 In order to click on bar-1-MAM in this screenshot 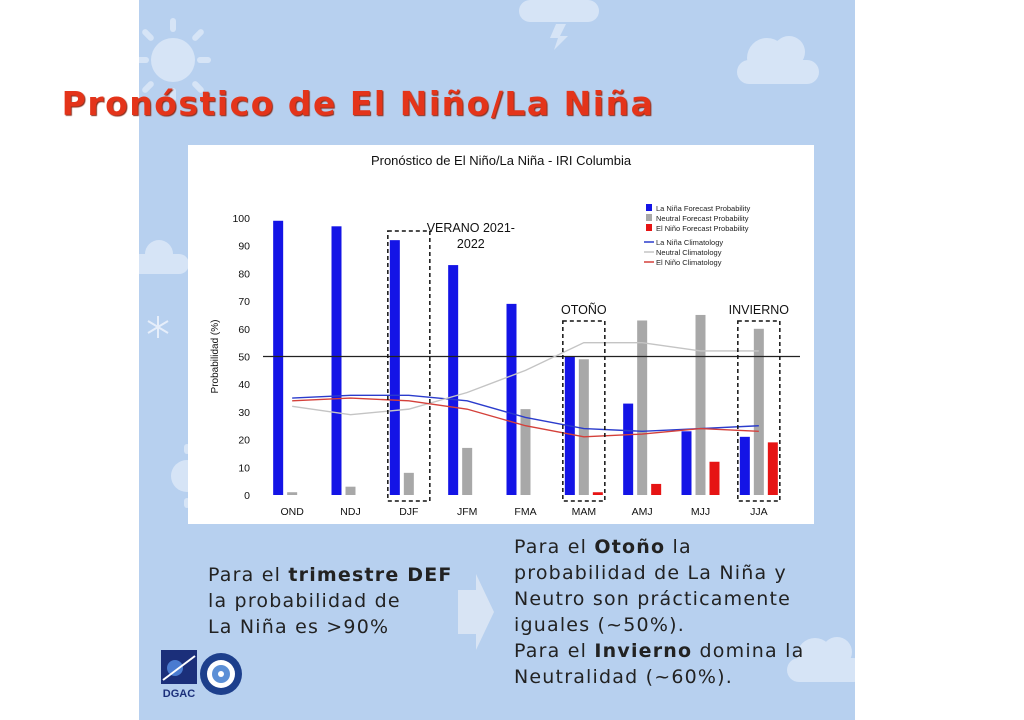, I will do `click(583, 427)`.